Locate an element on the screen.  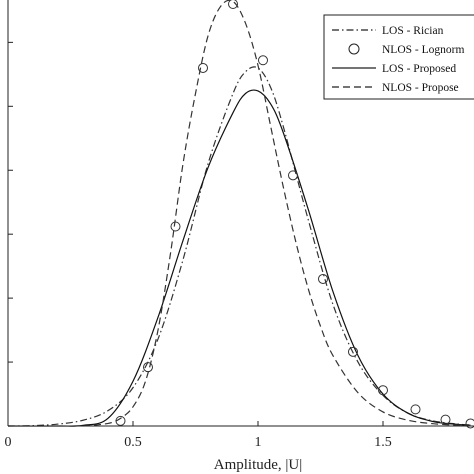
legend-item: LOS - Rician is located at coordinates (388, 31).